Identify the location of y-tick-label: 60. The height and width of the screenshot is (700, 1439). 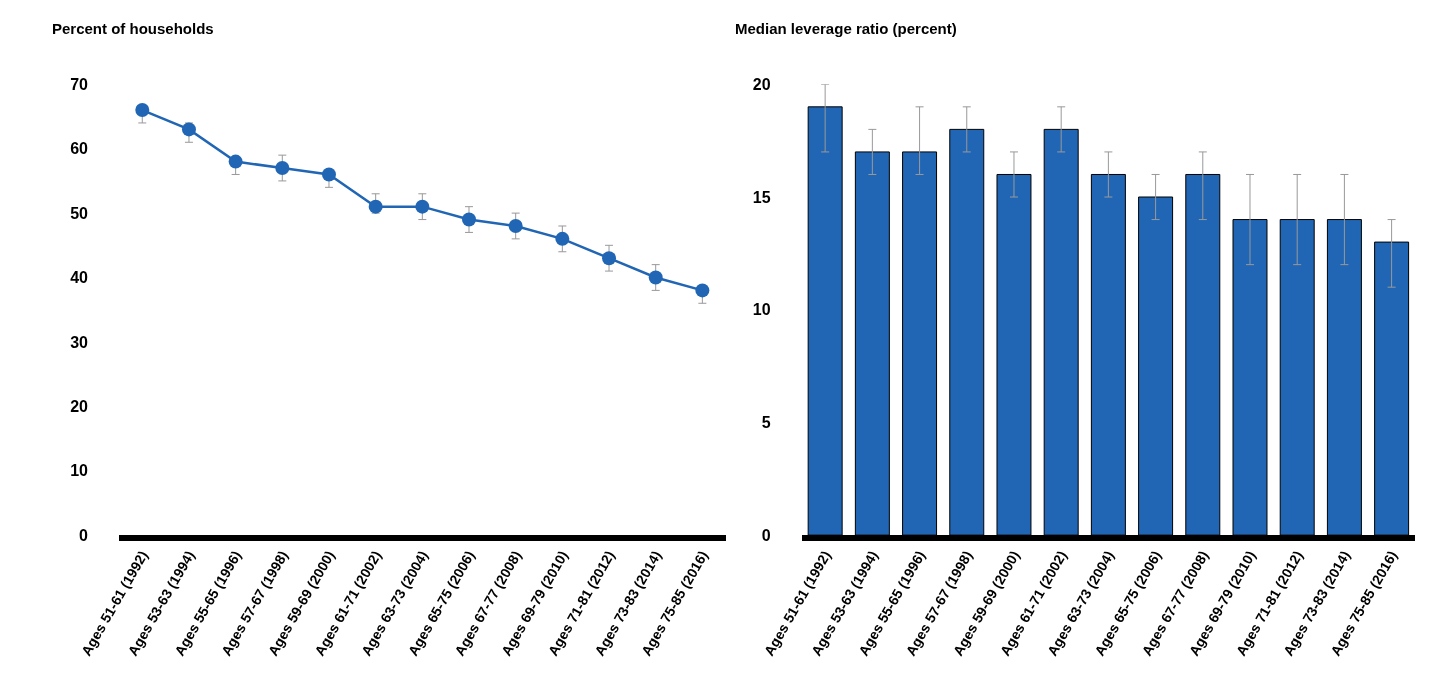
(79, 149).